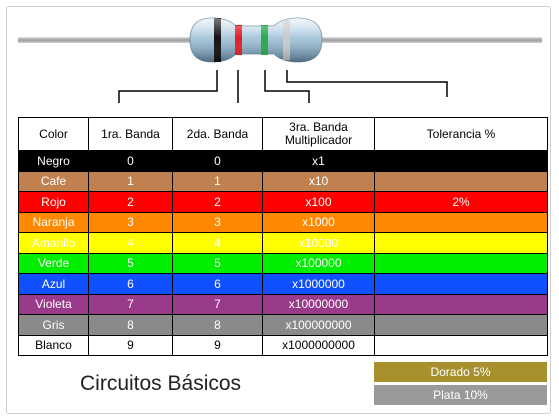 The height and width of the screenshot is (420, 559). What do you see at coordinates (130, 263) in the screenshot?
I see `band-1-cell: 5` at bounding box center [130, 263].